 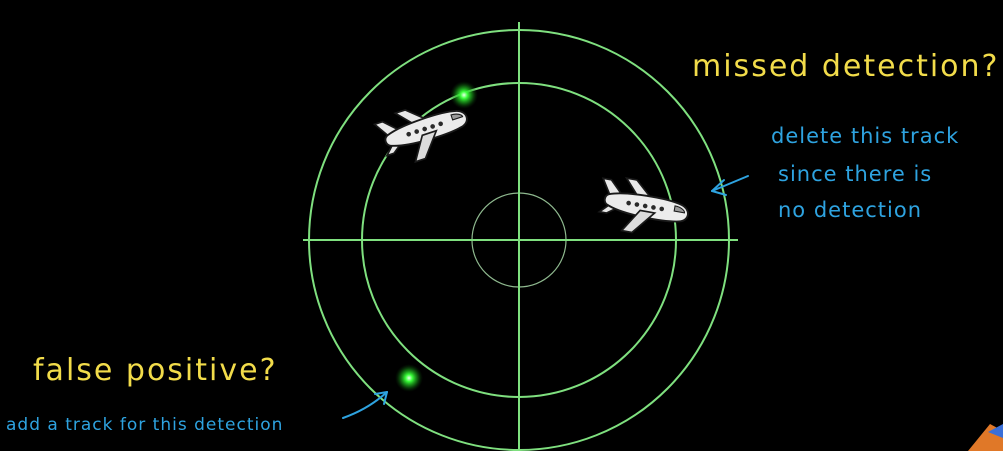 I want to click on add-track-note: add a track for this detection, so click(x=144, y=425).